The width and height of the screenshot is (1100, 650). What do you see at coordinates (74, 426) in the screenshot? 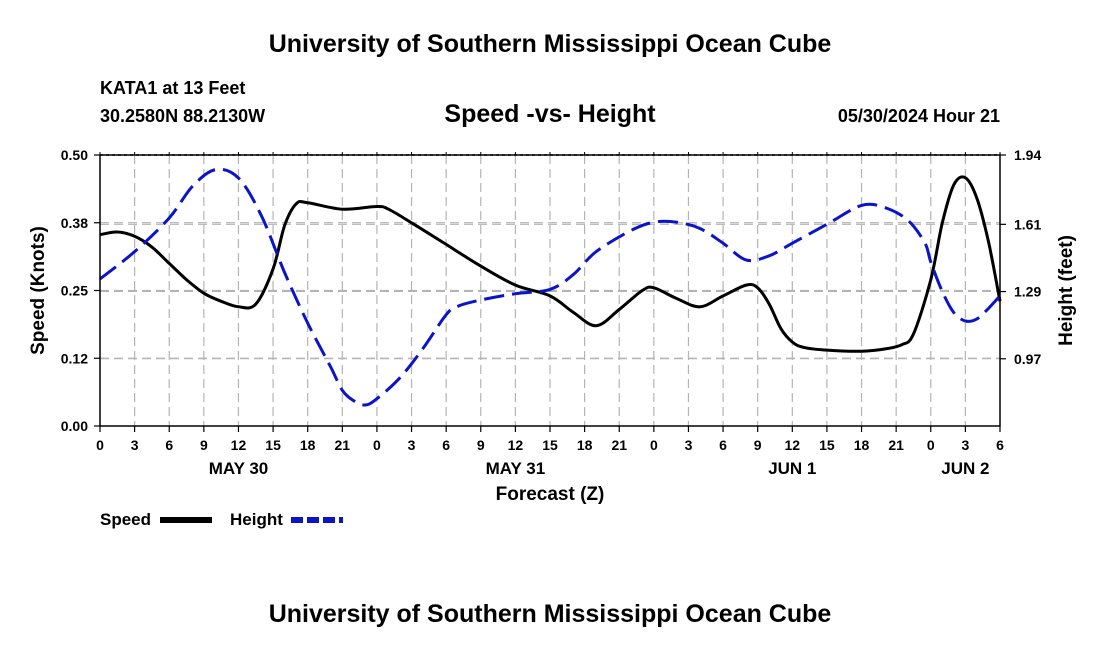
I see `y-tick-label: 0.00` at bounding box center [74, 426].